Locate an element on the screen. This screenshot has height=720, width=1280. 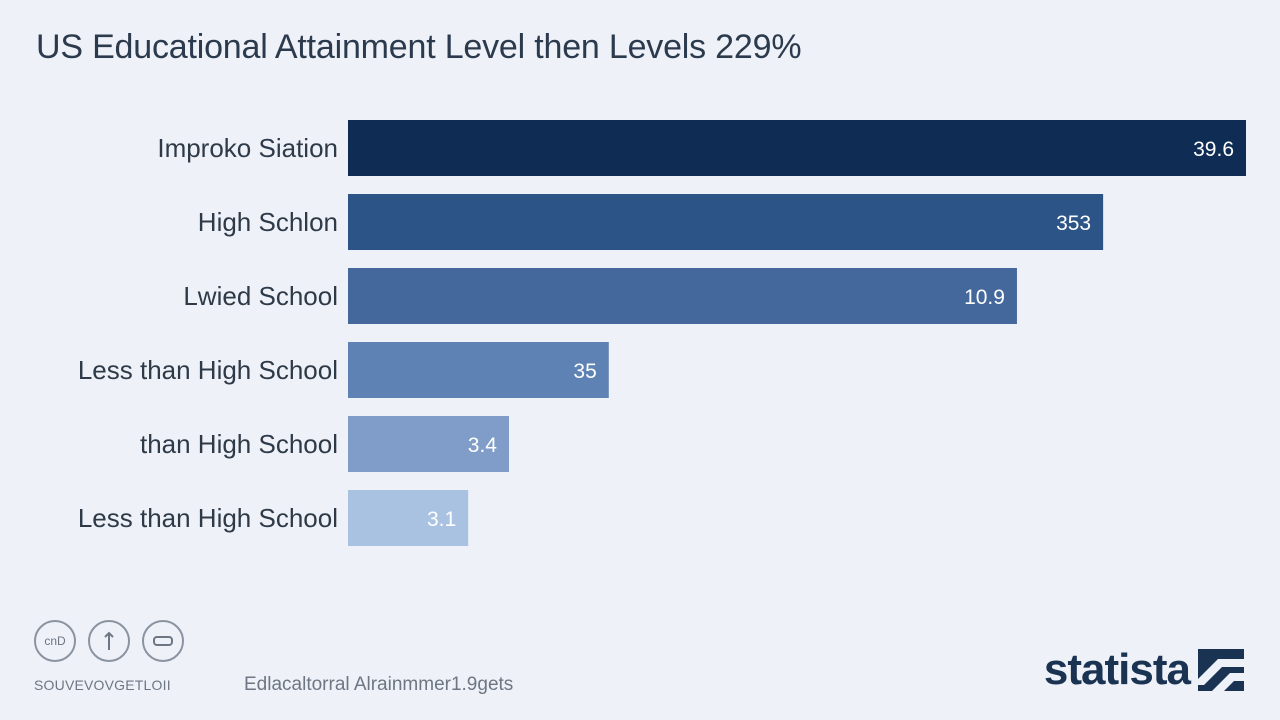
category-label-1: High Schlon is located at coordinates (268, 222).